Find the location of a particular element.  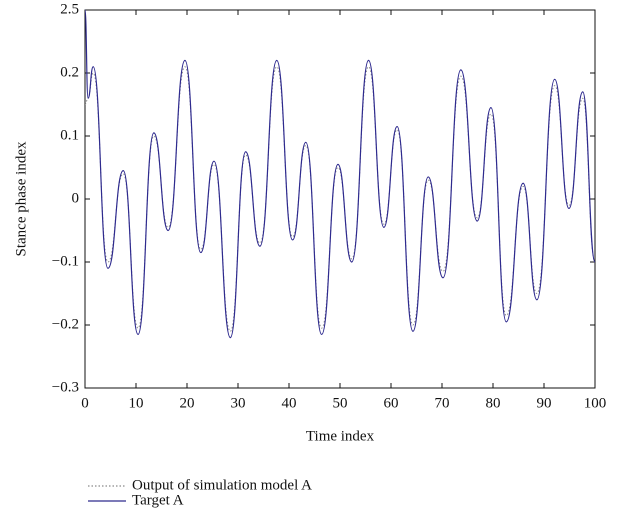

x-axis-label: Time index is located at coordinates (340, 436).